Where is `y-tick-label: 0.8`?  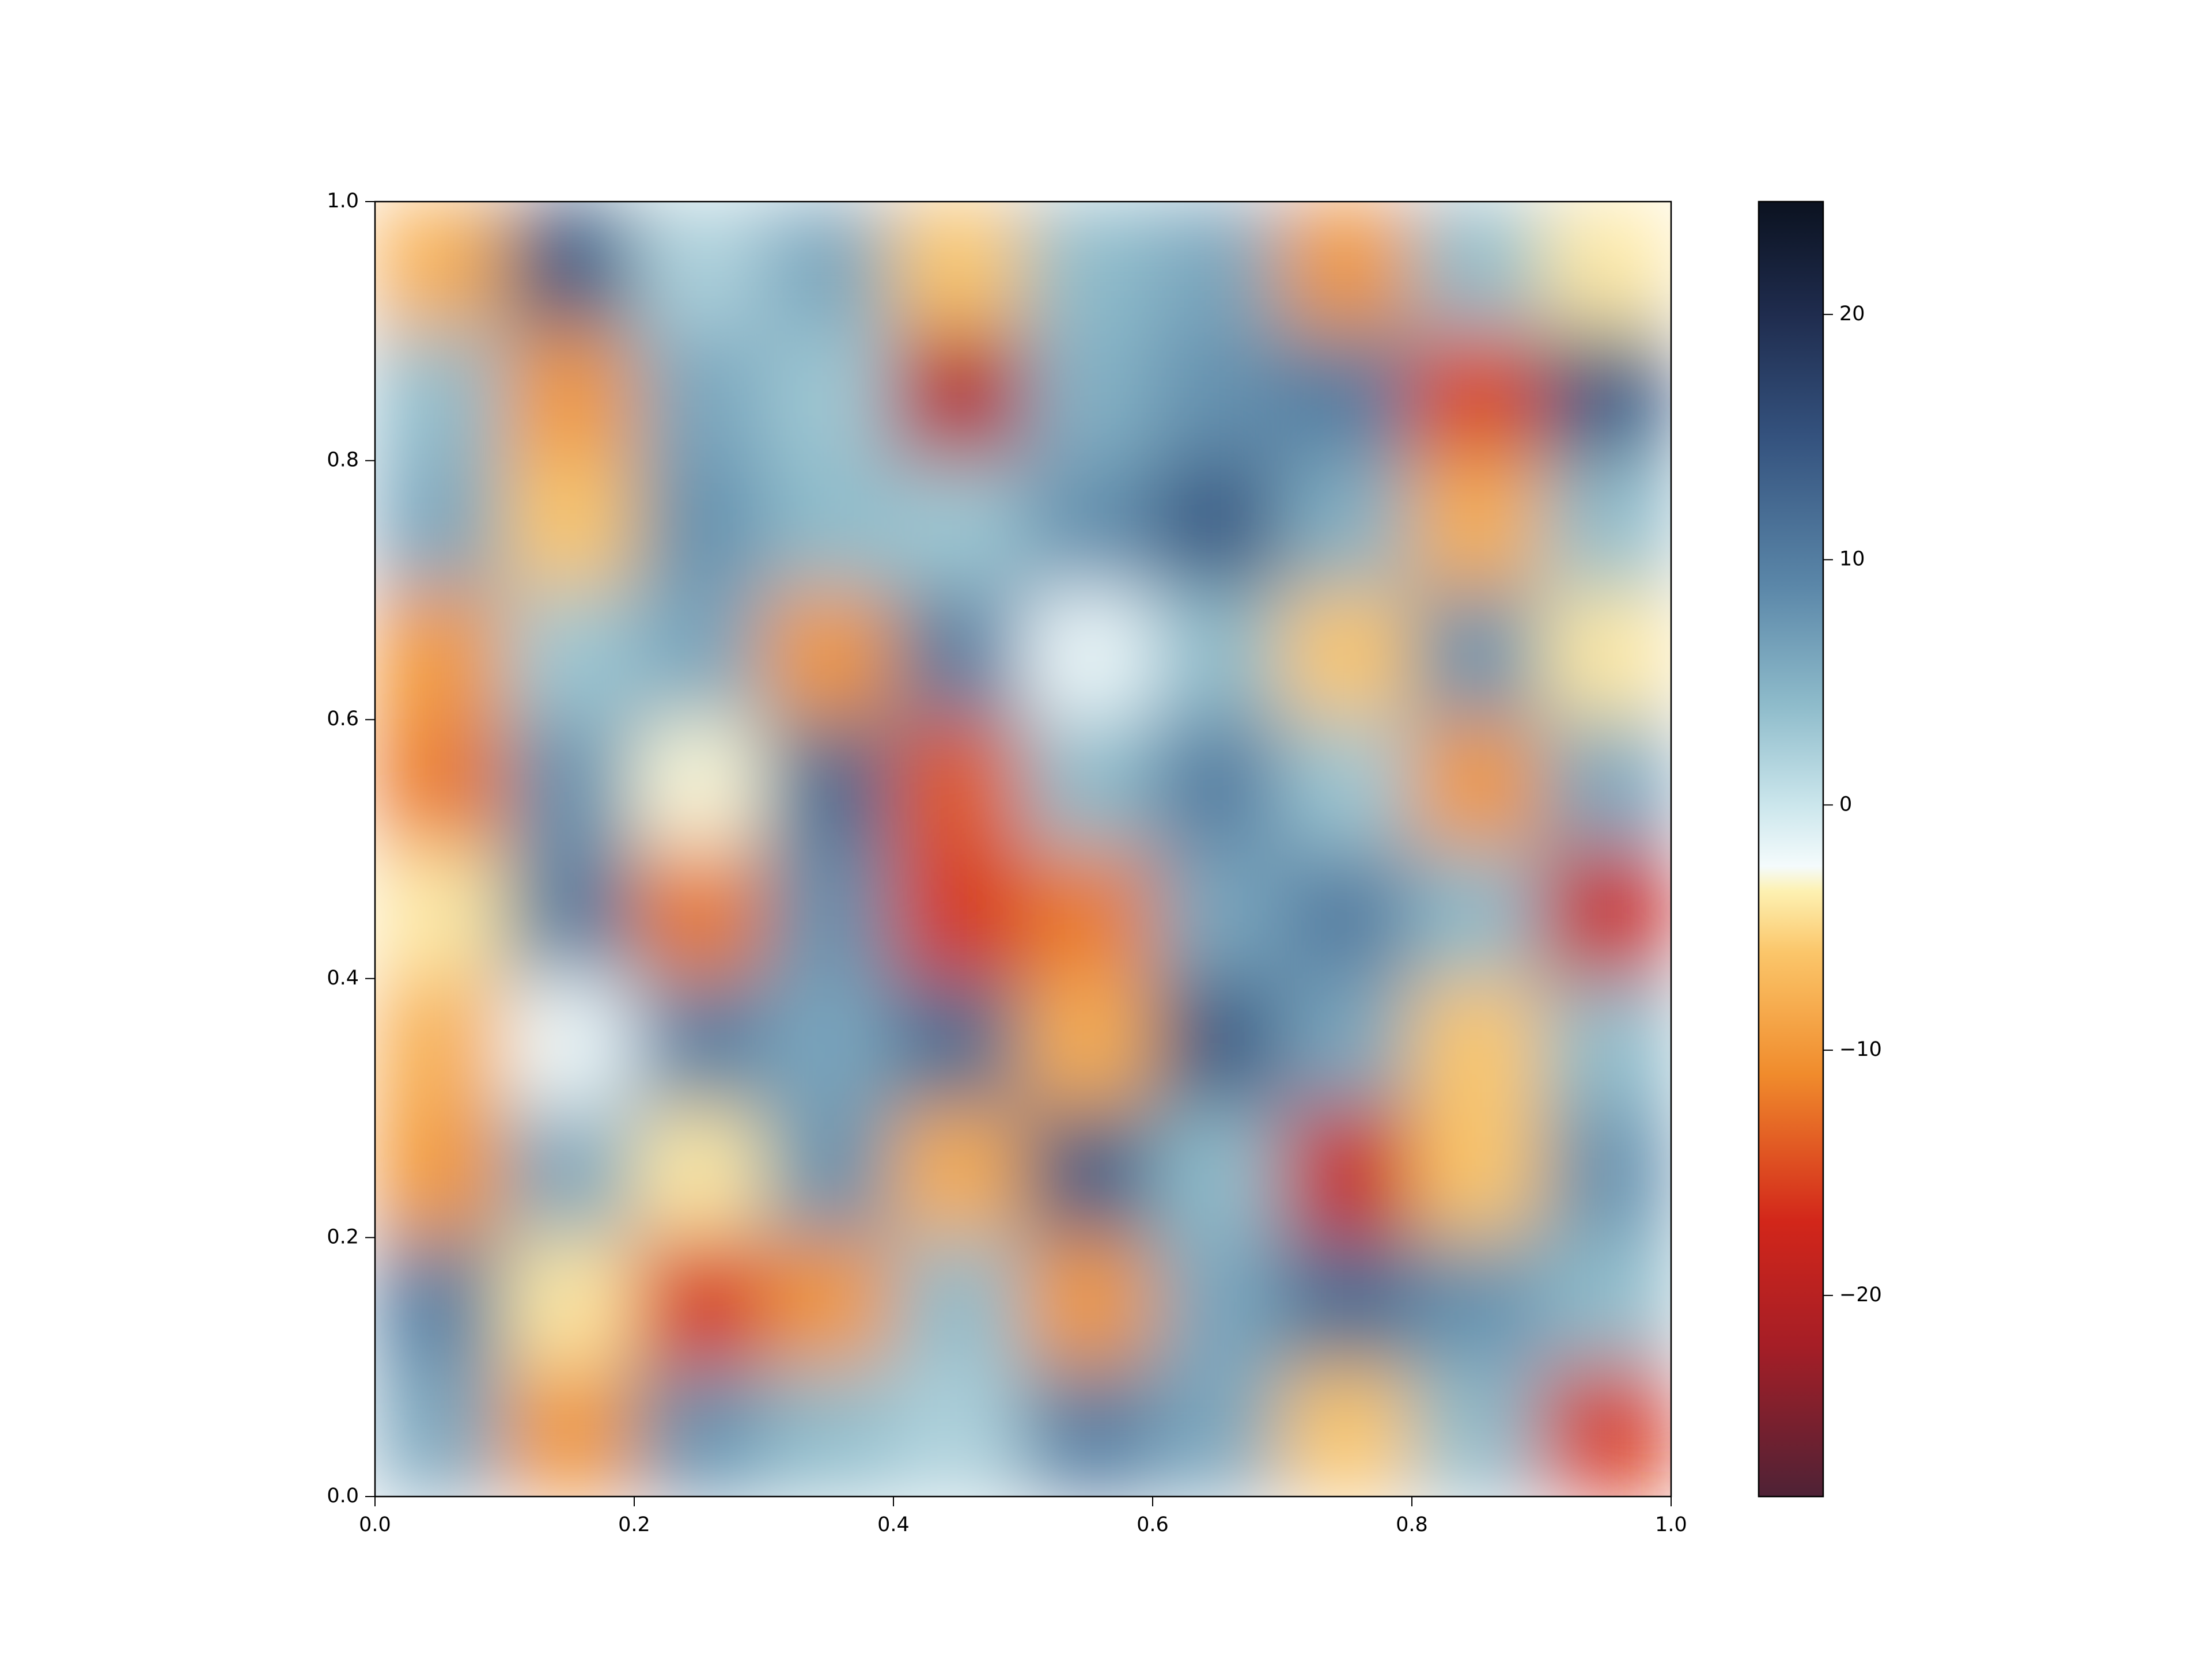
y-tick-label: 0.8 is located at coordinates (343, 460).